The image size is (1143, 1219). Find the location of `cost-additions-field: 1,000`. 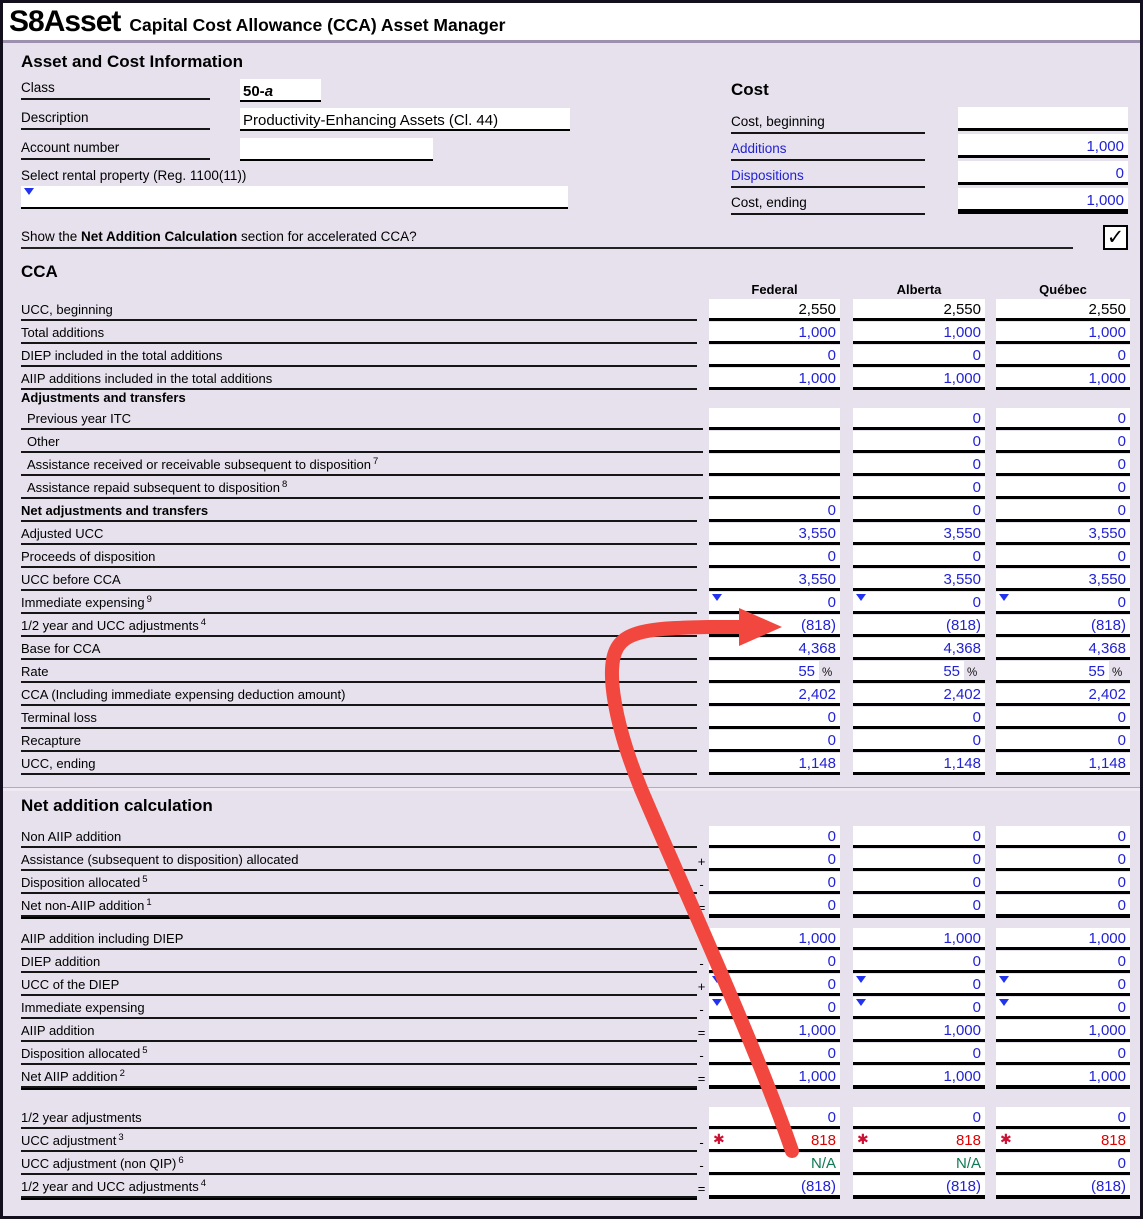

cost-additions-field: 1,000 is located at coordinates (1043, 146).